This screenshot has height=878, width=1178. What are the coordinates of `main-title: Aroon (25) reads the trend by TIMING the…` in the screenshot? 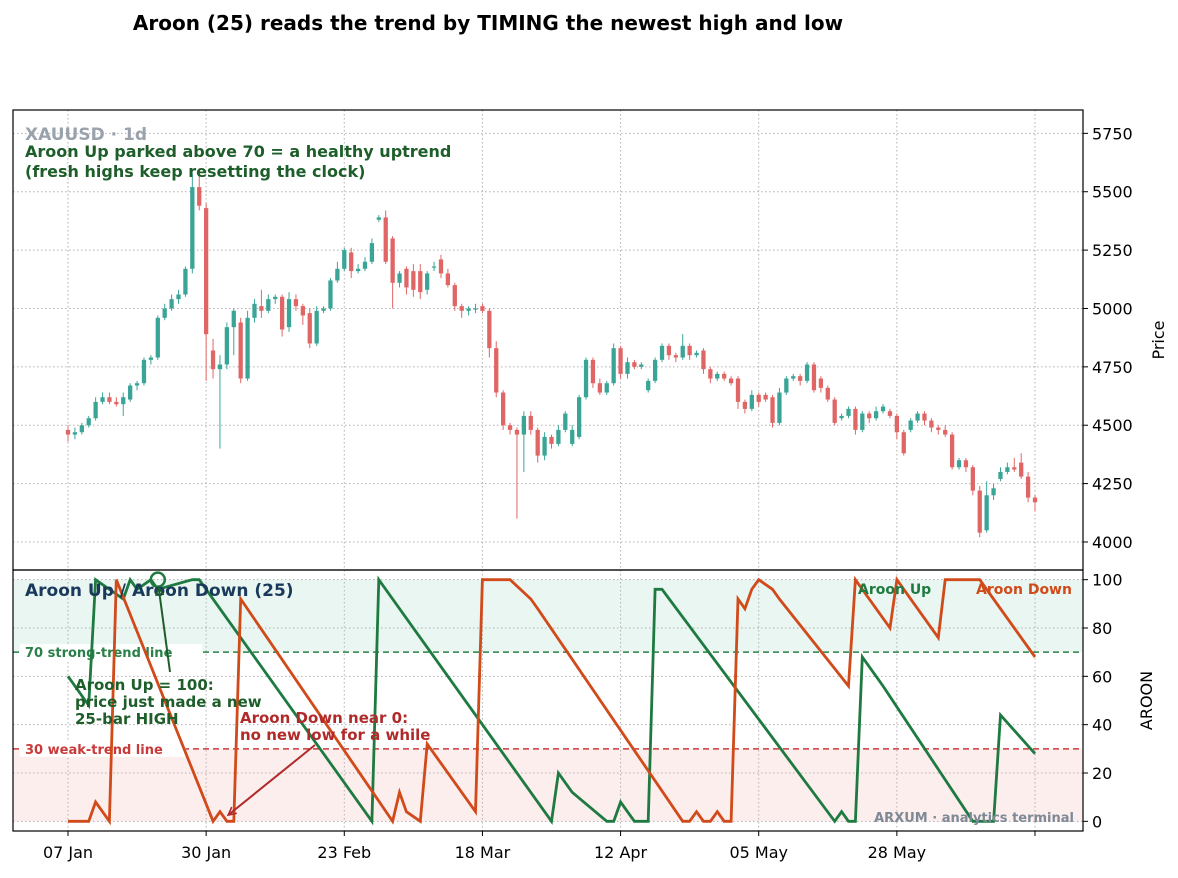 It's located at (488, 23).